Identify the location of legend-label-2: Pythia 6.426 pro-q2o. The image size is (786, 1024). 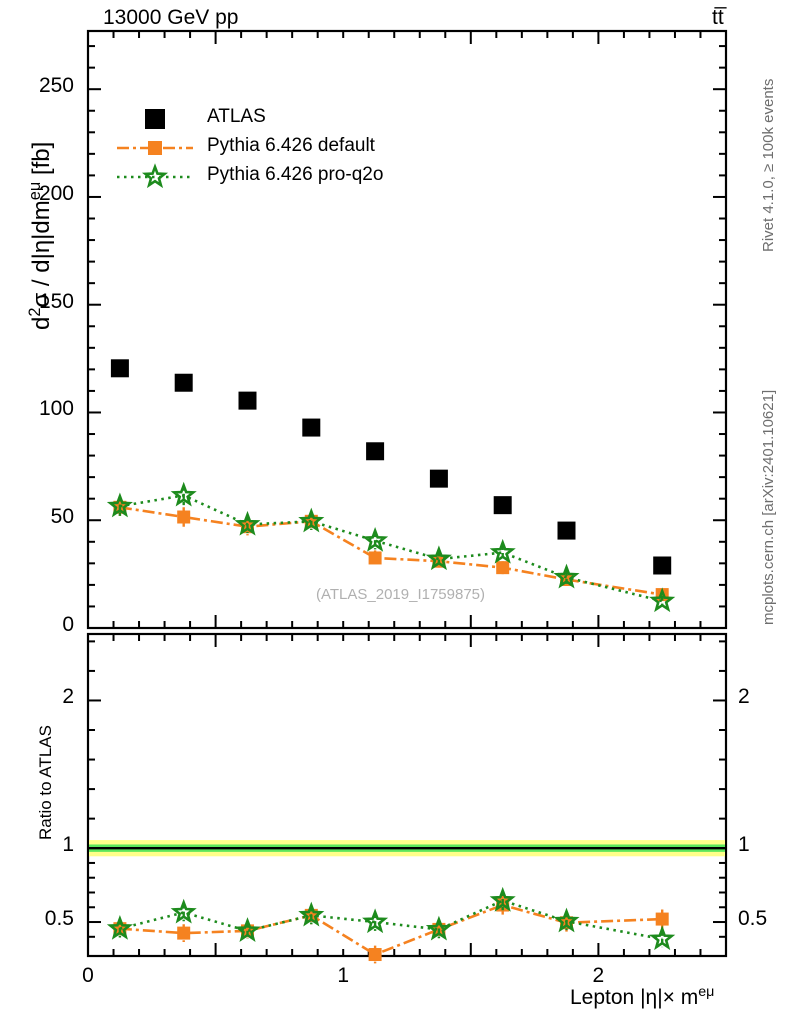
(295, 174).